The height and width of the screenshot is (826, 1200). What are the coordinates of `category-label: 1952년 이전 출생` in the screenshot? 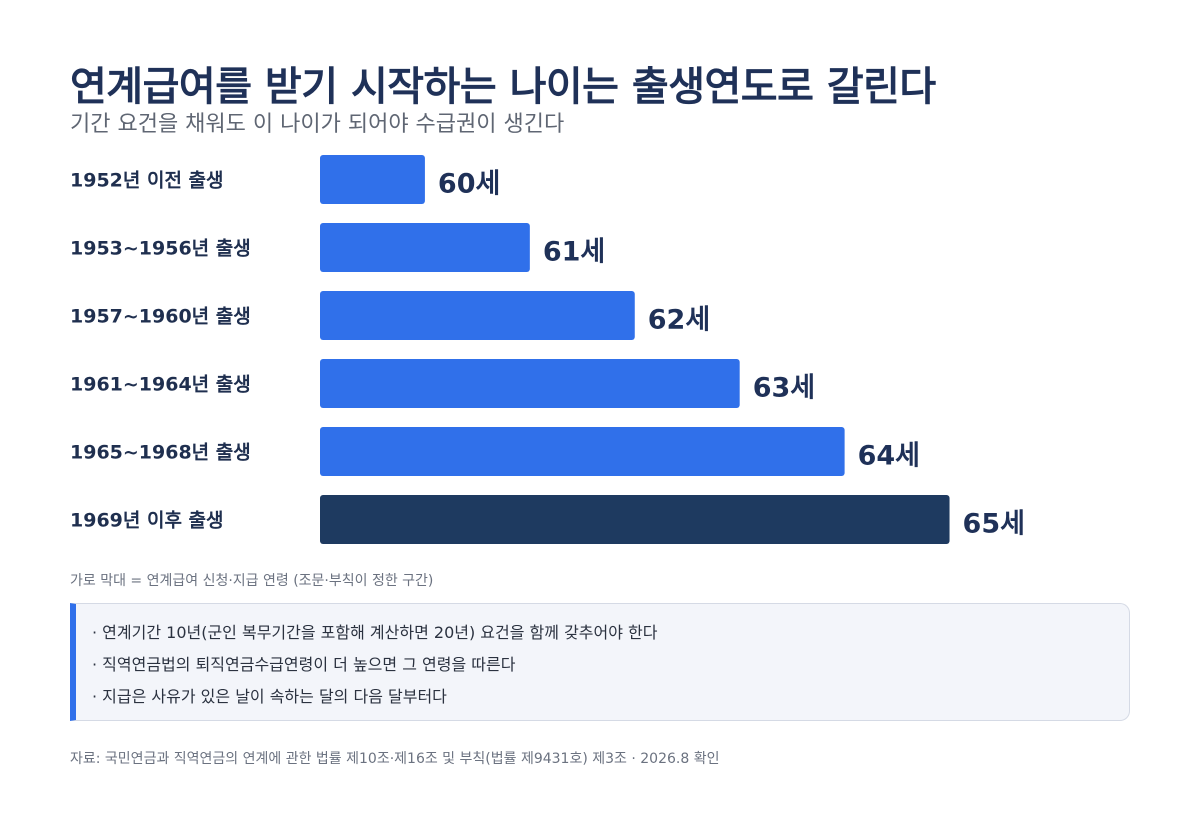 It's located at (147, 181).